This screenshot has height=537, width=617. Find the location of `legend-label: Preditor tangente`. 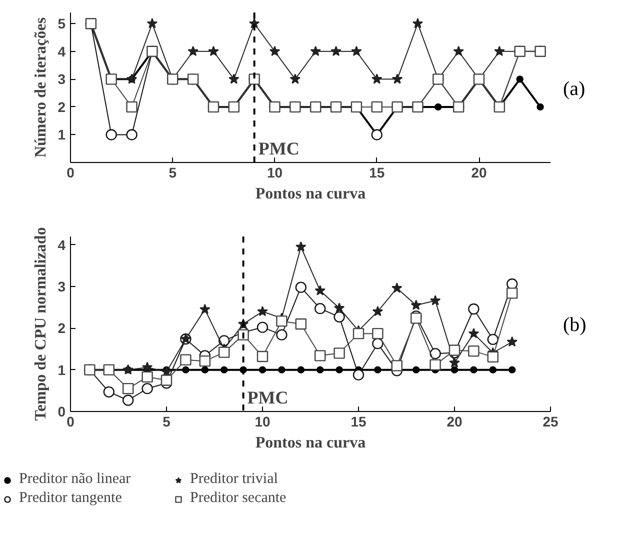

legend-label: Preditor tangente is located at coordinates (71, 498).